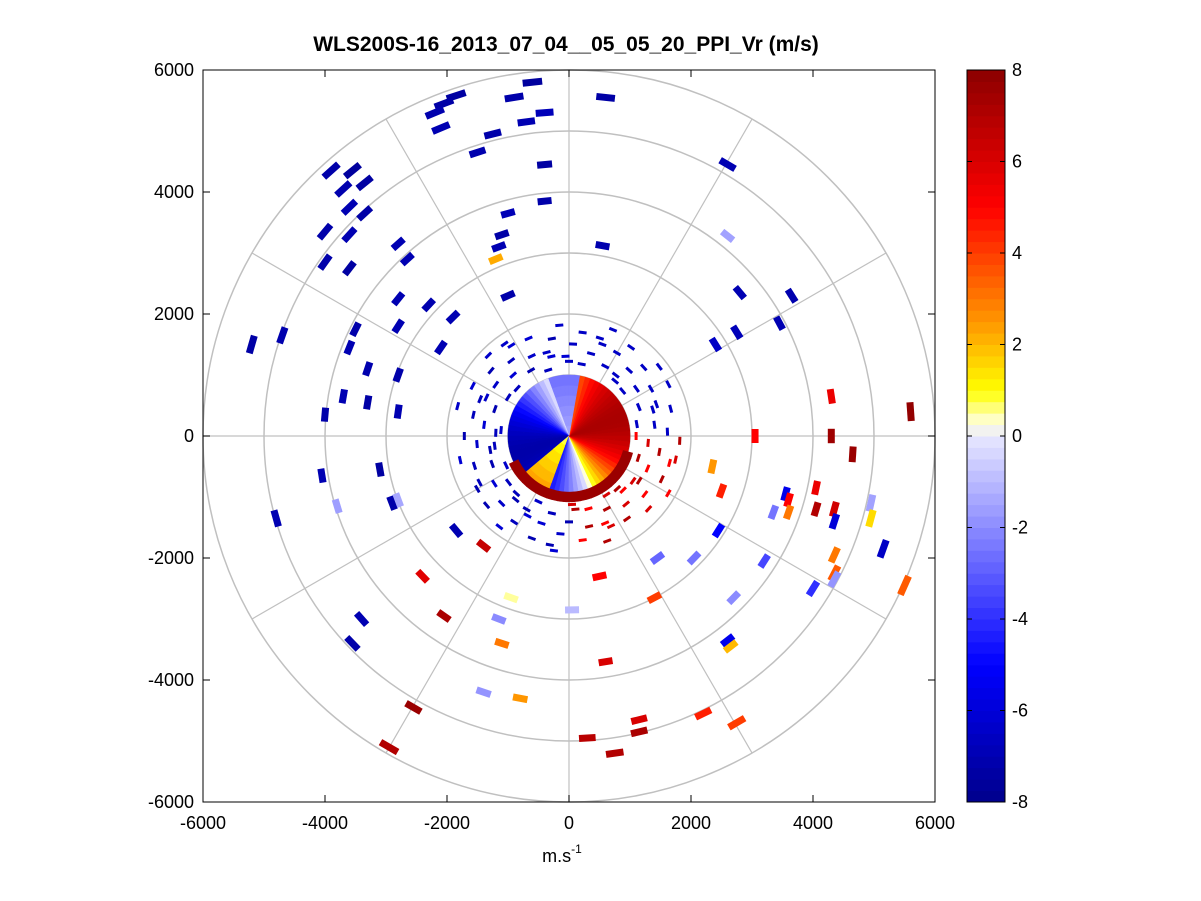 The image size is (1201, 901). What do you see at coordinates (691, 823) in the screenshot?
I see `x-tick-label: 2000` at bounding box center [691, 823].